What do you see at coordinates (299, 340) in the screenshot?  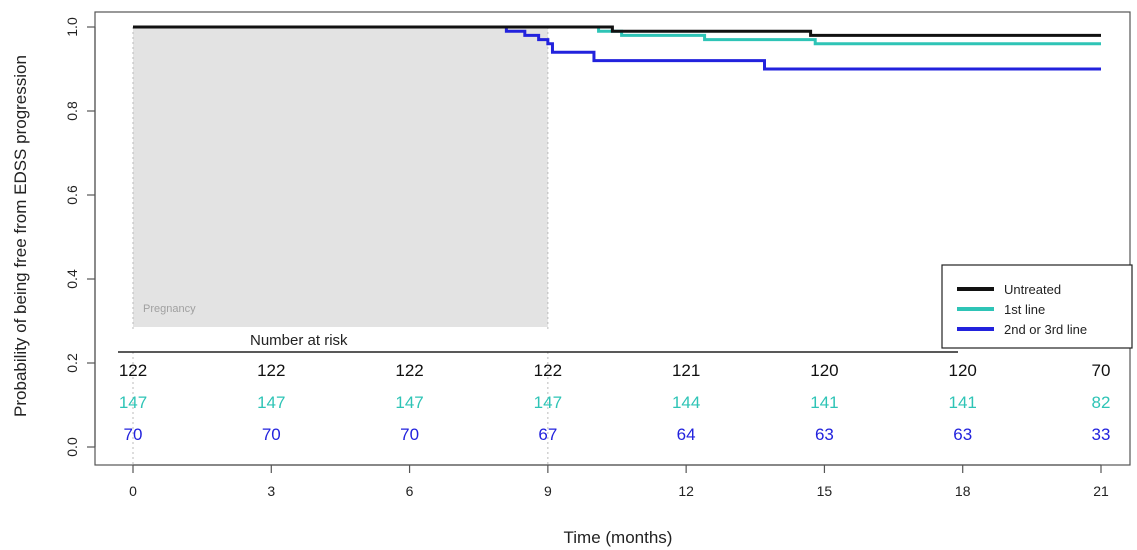 I see `risk-table-title: Number at risk` at bounding box center [299, 340].